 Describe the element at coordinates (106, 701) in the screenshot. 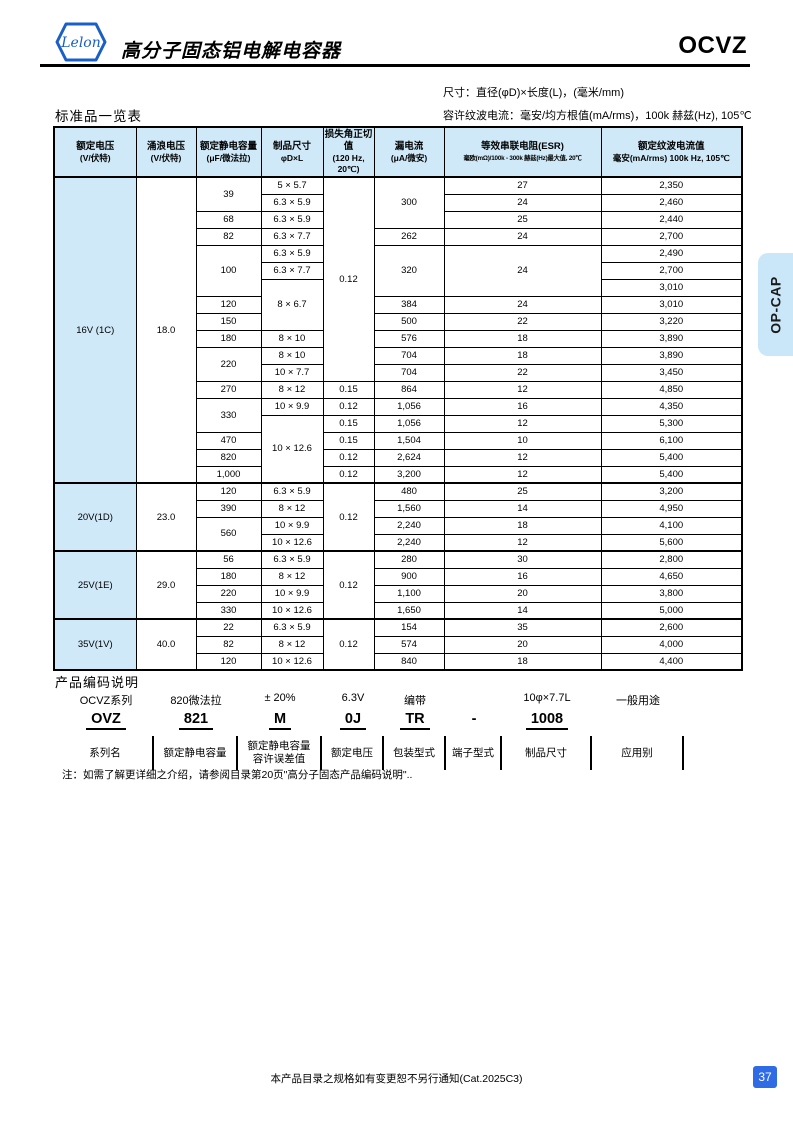

I see `part-code-meaning: OCVZ系列` at that location.